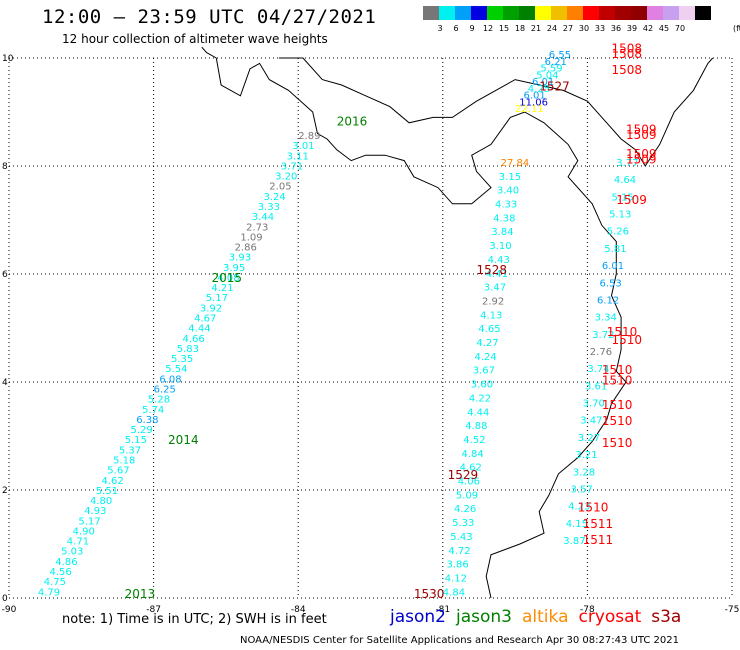  What do you see at coordinates (520, 28) in the screenshot?
I see `scale-label: 18` at bounding box center [520, 28].